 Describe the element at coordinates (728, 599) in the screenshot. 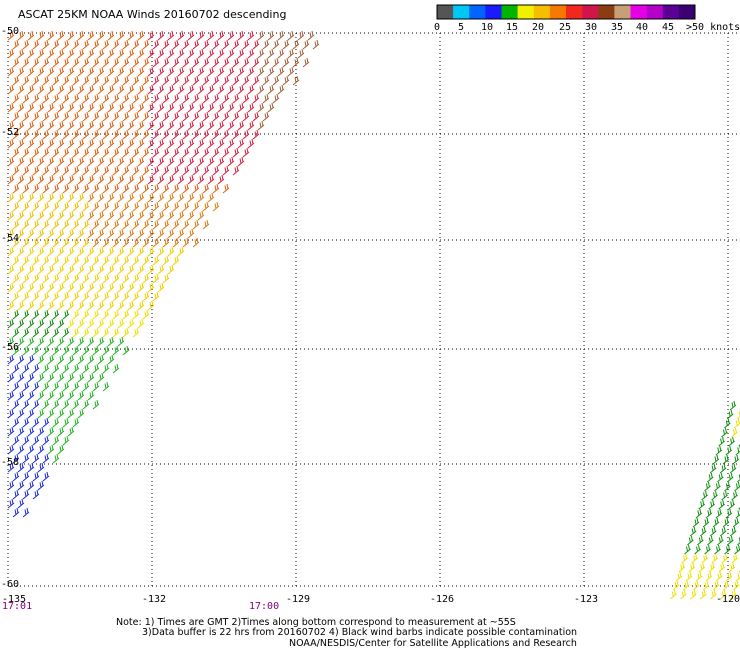

I see `lon-label: -120` at that location.